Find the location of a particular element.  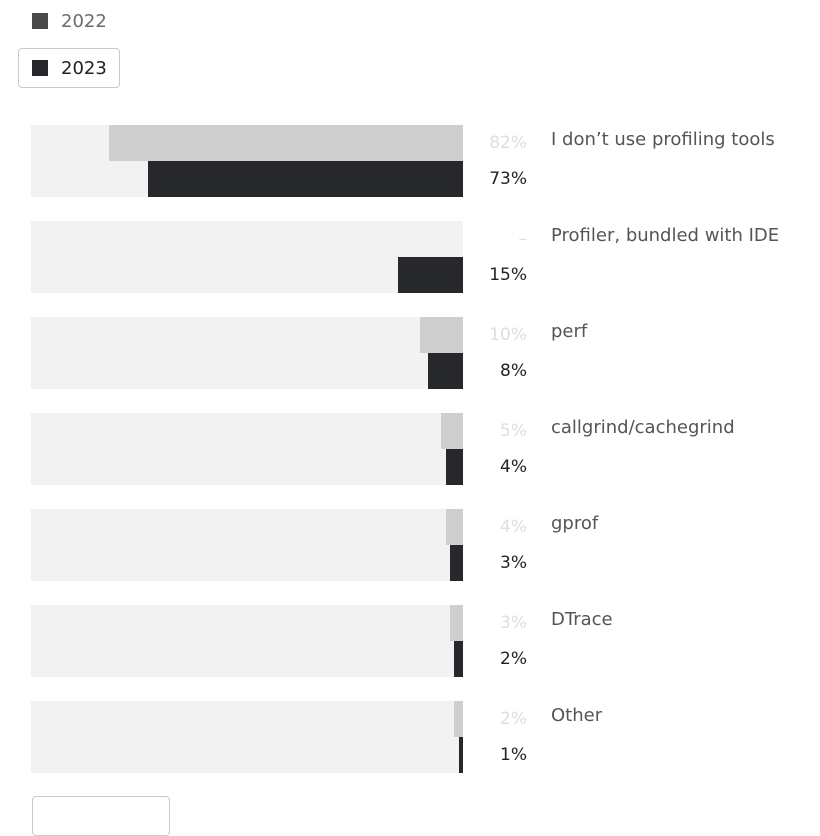

category-label: I don’t use profiling tools is located at coordinates (663, 139).